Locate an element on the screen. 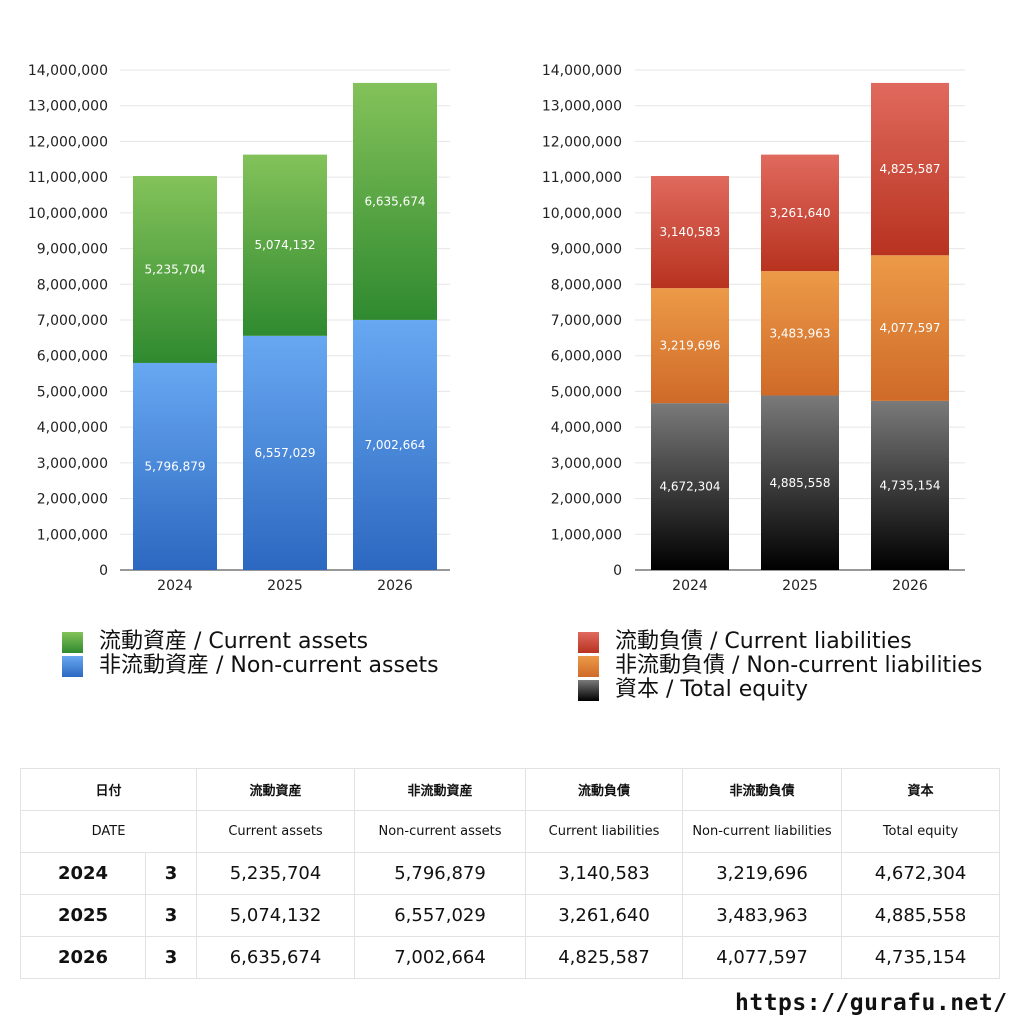  year-cell: 2026 is located at coordinates (83, 957).